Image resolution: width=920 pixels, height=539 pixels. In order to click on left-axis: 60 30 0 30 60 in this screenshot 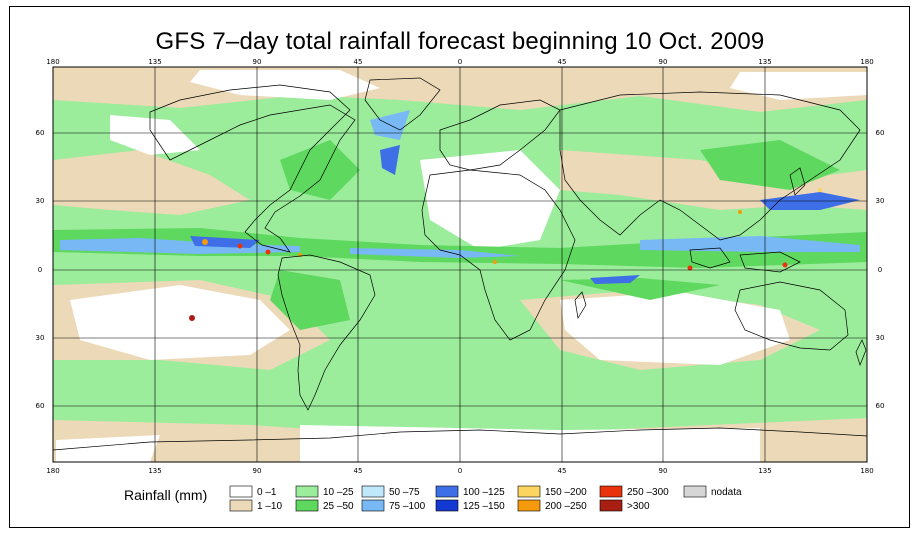, I will do `click(40, 269)`.